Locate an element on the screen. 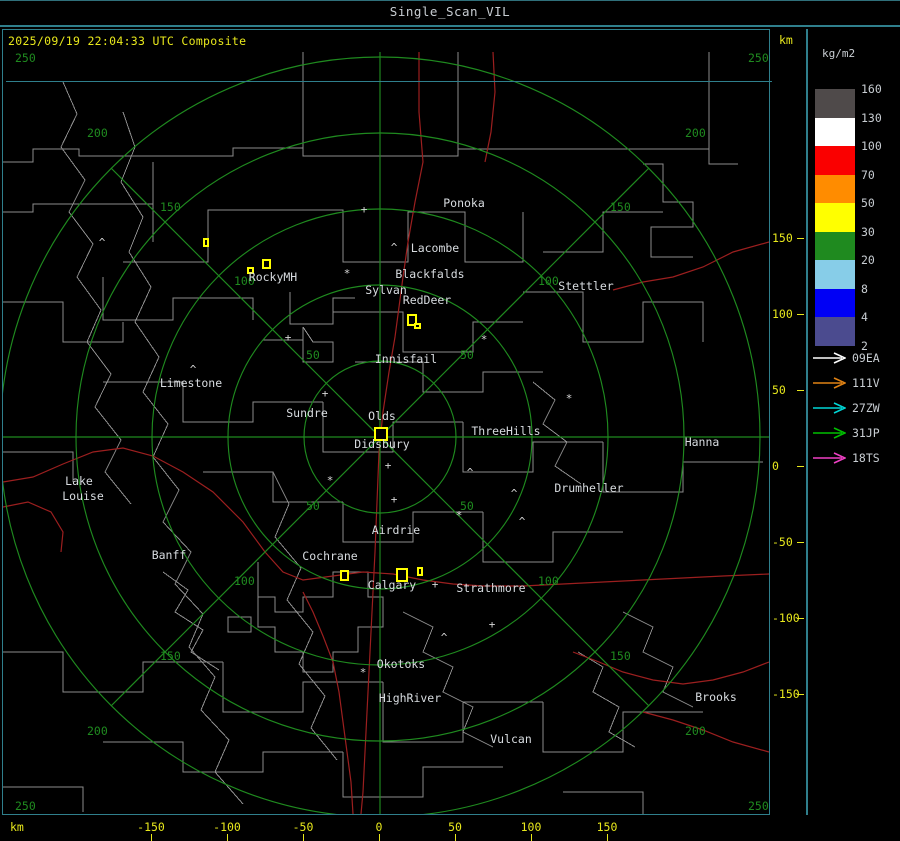 This screenshot has height=841, width=900. colorbar-tick-label: 130 is located at coordinates (871, 117).